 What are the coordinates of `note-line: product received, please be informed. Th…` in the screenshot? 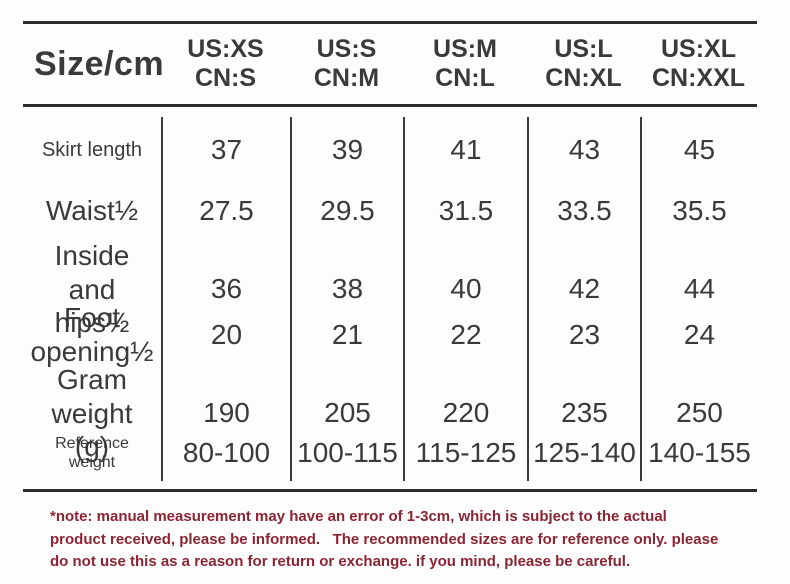 It's located at (384, 539).